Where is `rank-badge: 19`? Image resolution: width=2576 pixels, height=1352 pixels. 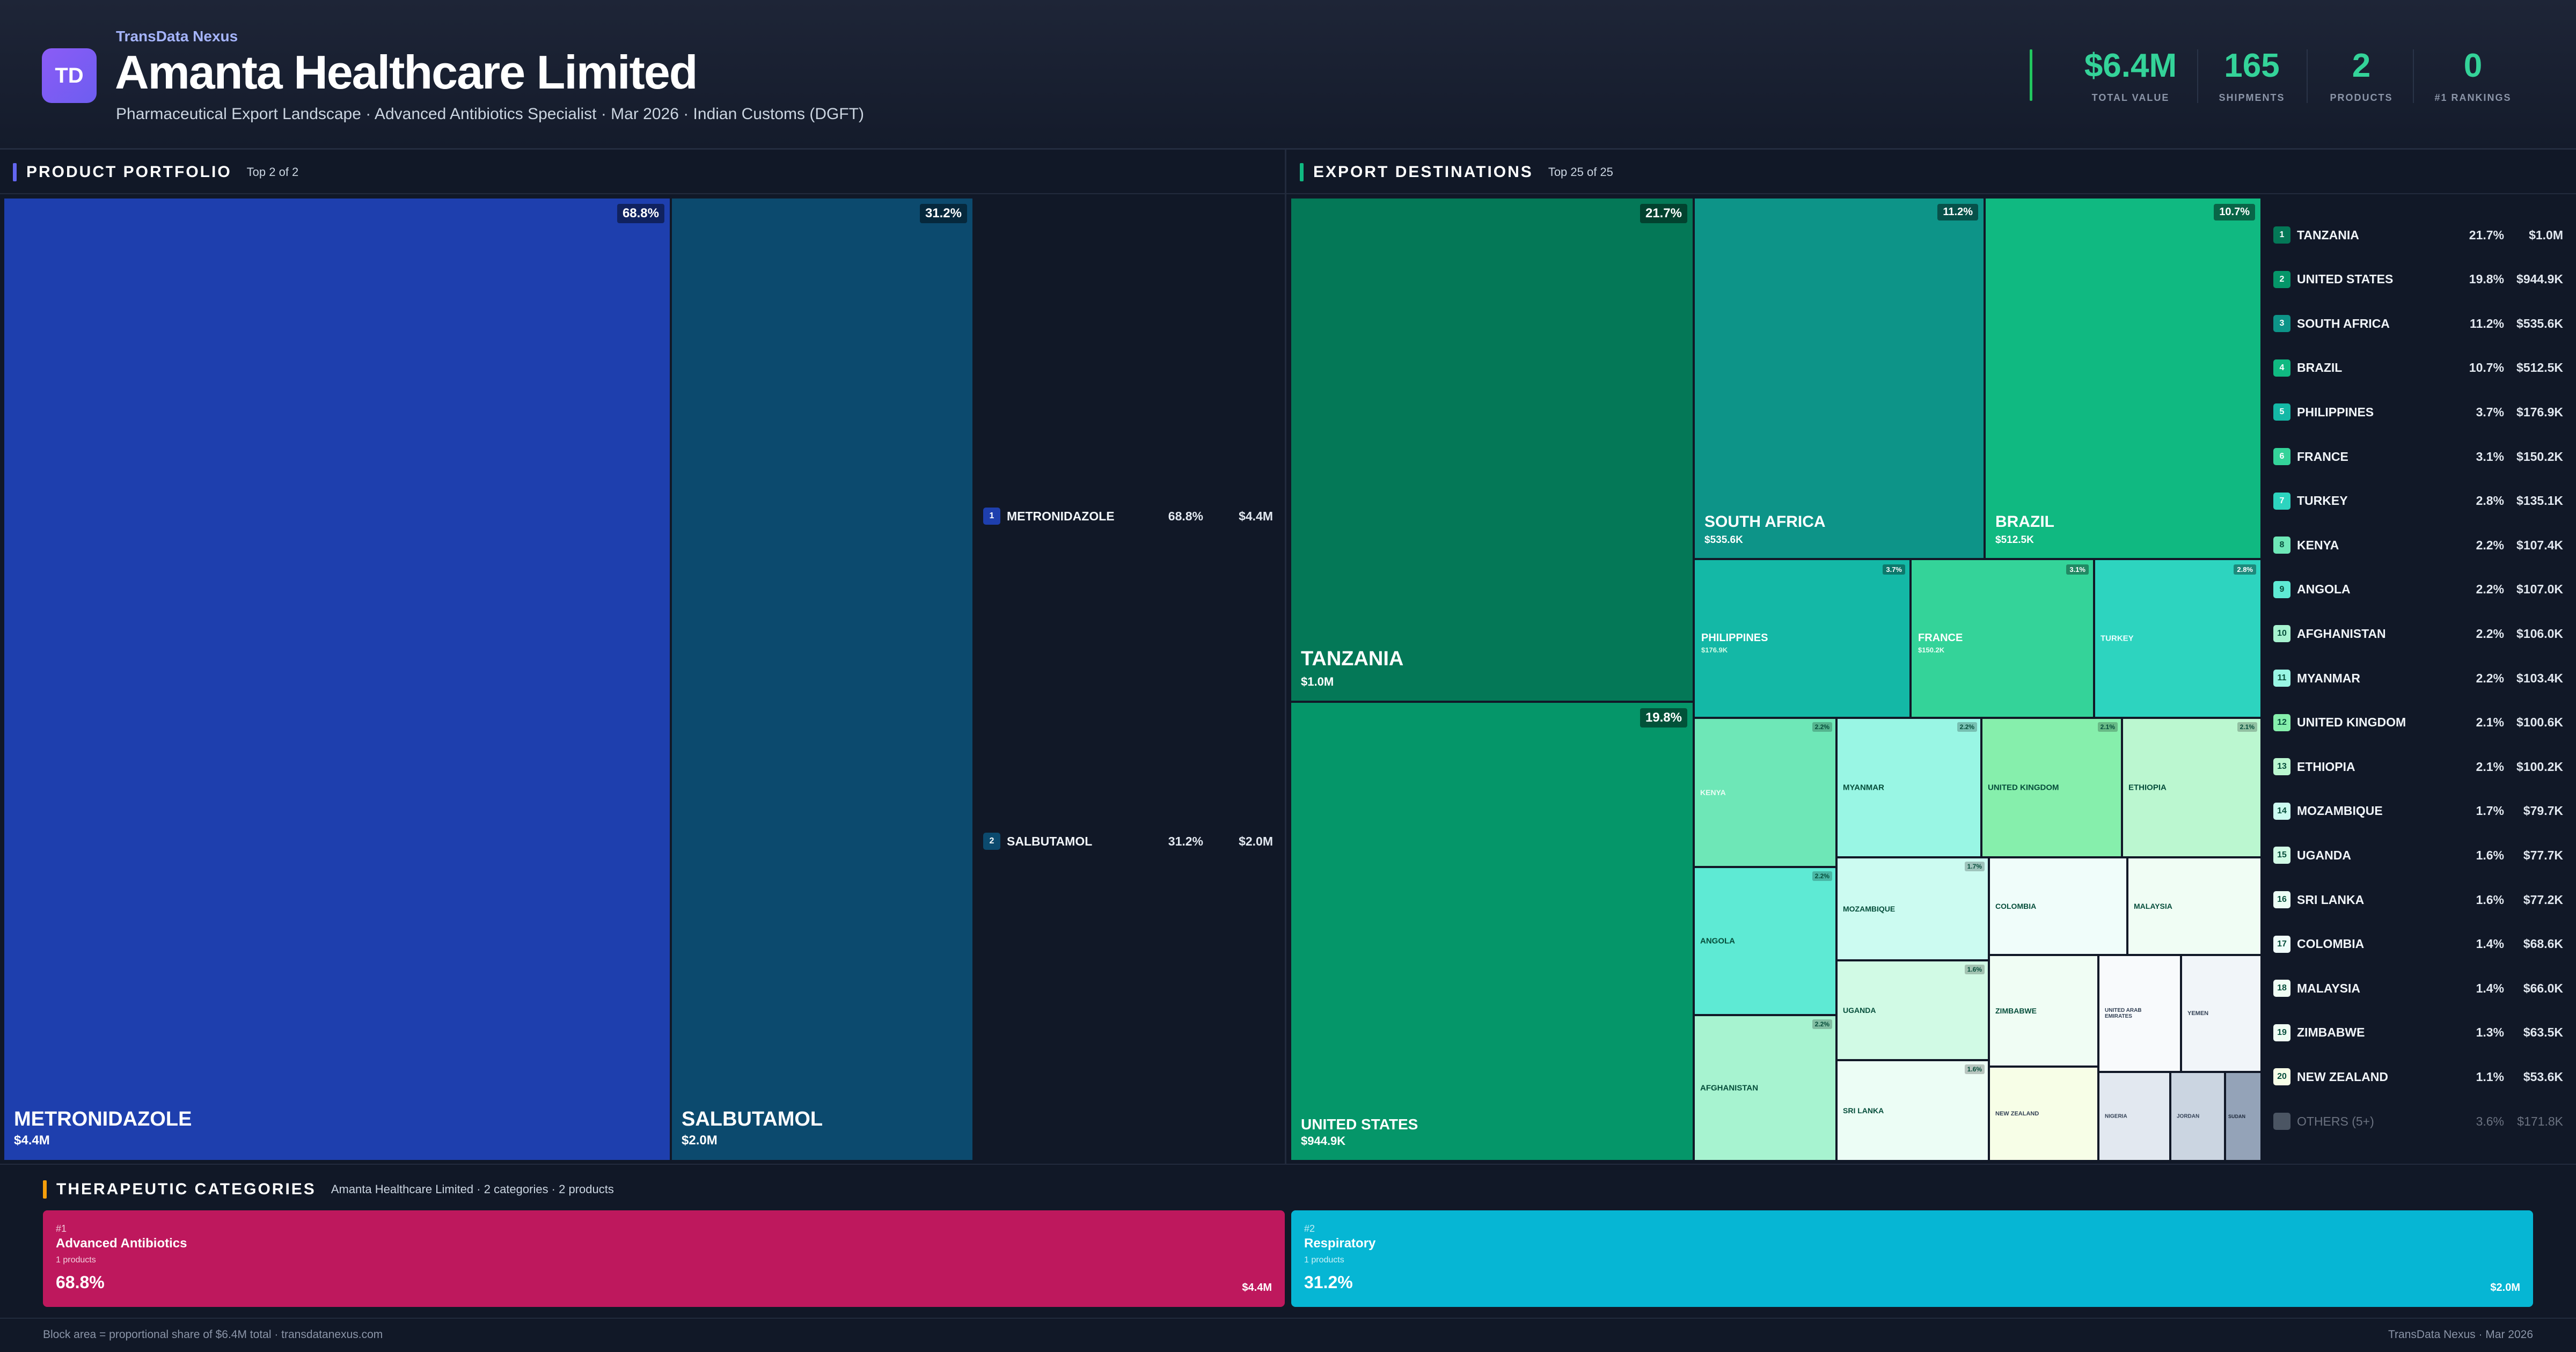
rank-badge: 19 is located at coordinates (2281, 1032).